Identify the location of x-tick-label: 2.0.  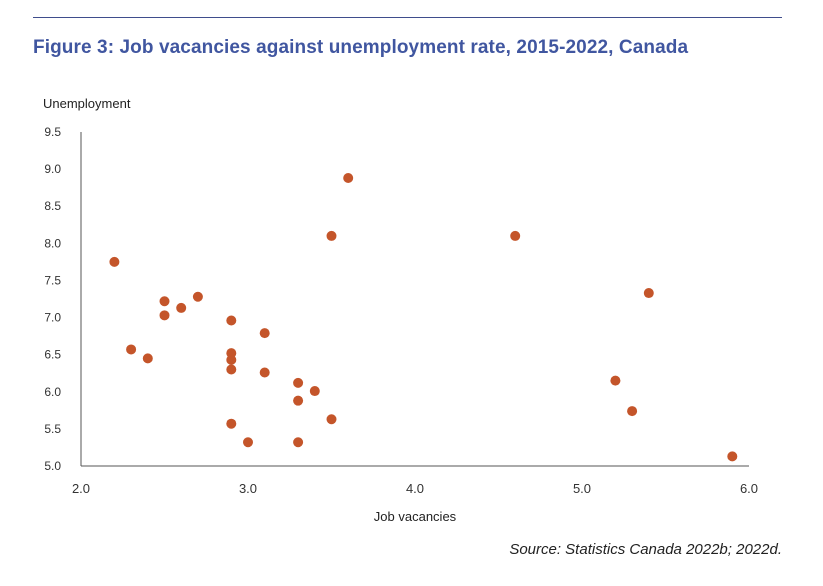
(81, 488).